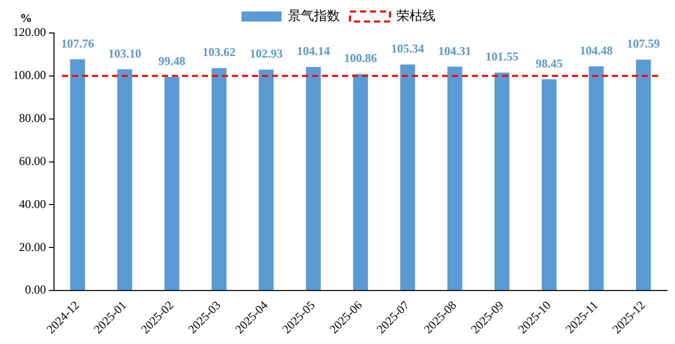 This screenshot has height=344, width=675. Describe the element at coordinates (77, 43) in the screenshot. I see `data-label: 107.76` at that location.